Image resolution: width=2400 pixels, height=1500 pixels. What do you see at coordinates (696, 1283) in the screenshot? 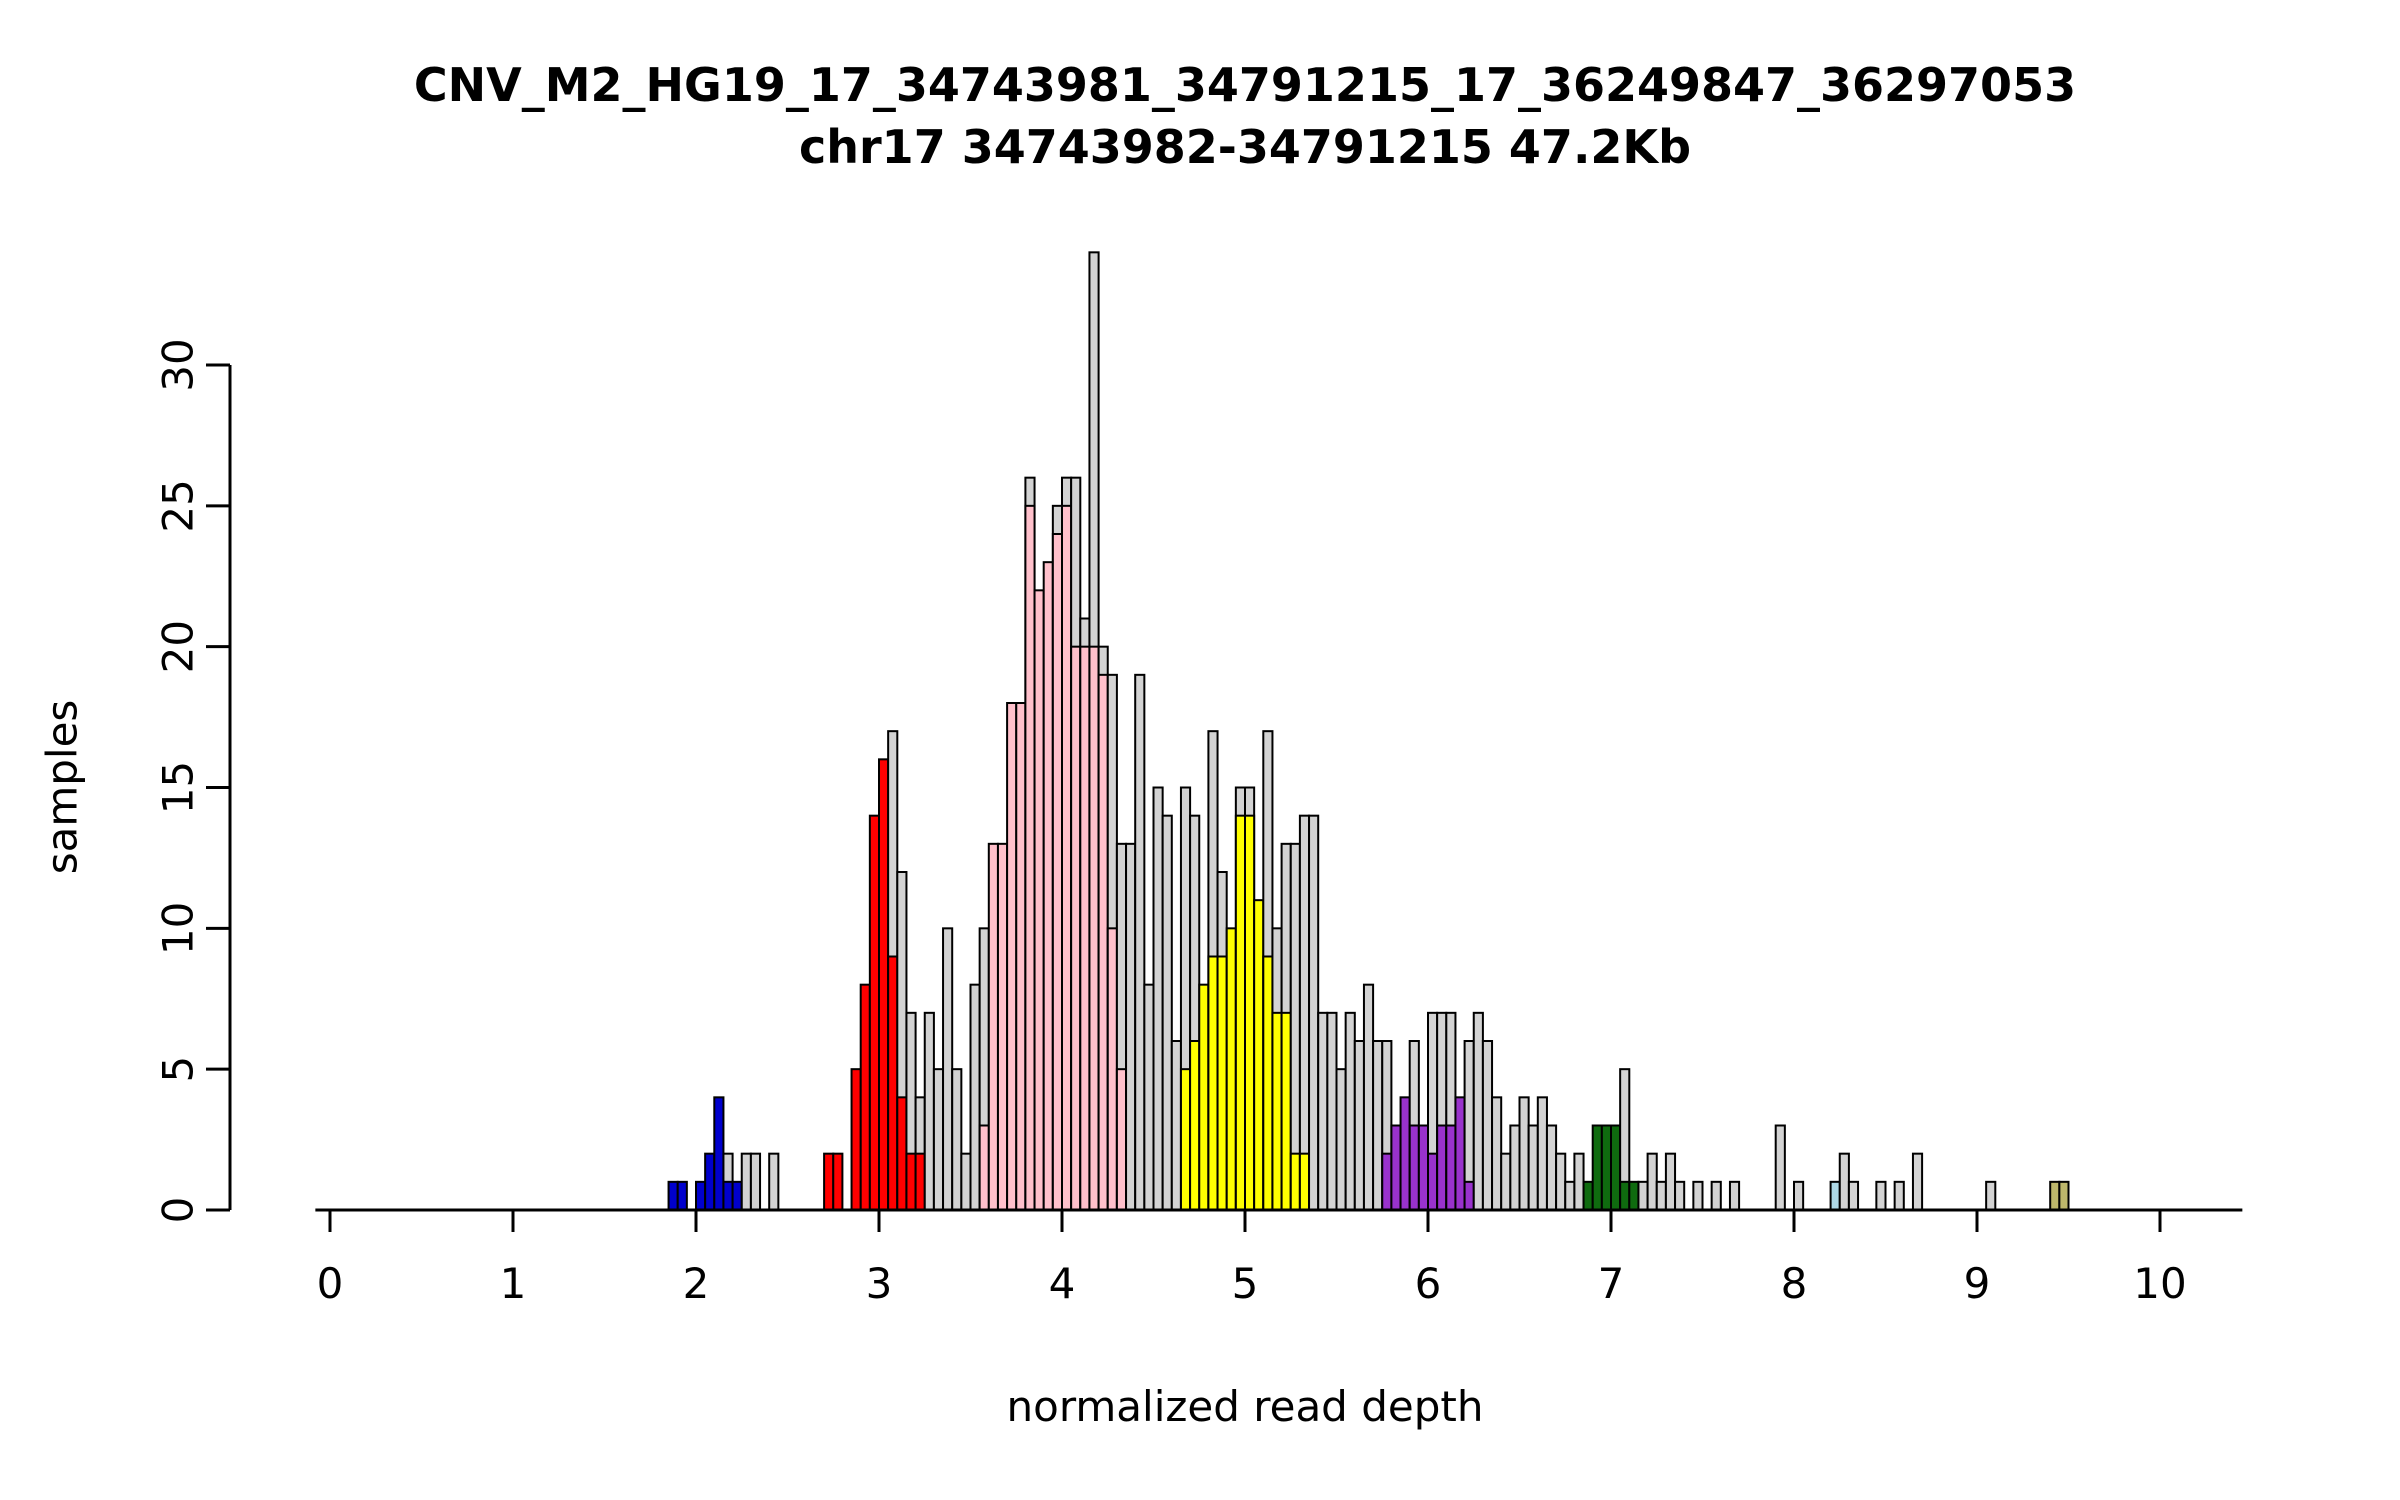
I see `x-tick-label: 2` at bounding box center [696, 1283].